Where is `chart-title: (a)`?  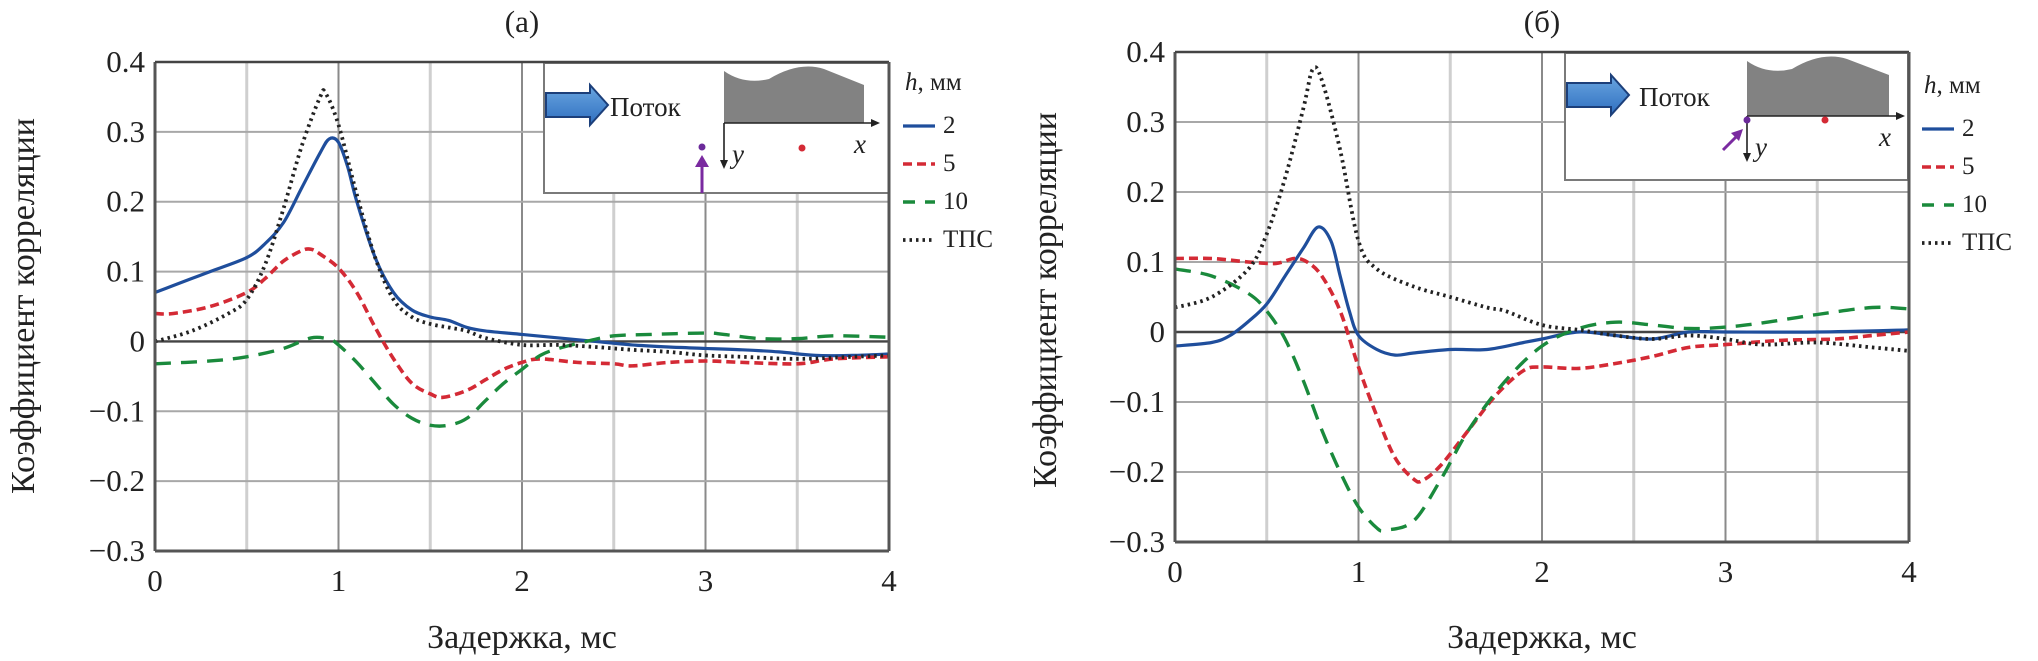 chart-title: (a) is located at coordinates (522, 21).